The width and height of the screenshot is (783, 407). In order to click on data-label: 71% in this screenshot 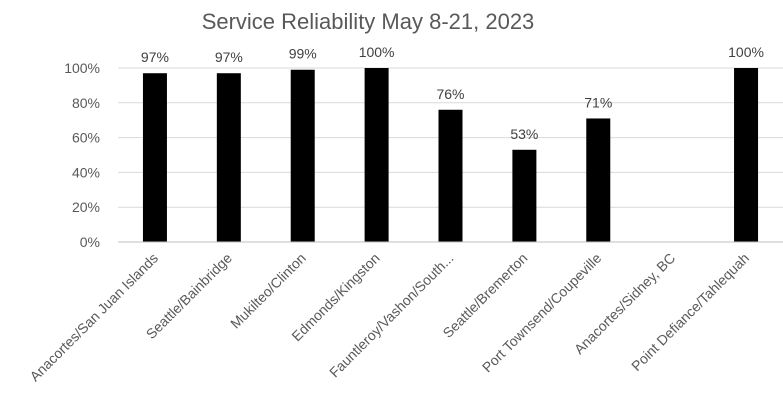, I will do `click(598, 102)`.